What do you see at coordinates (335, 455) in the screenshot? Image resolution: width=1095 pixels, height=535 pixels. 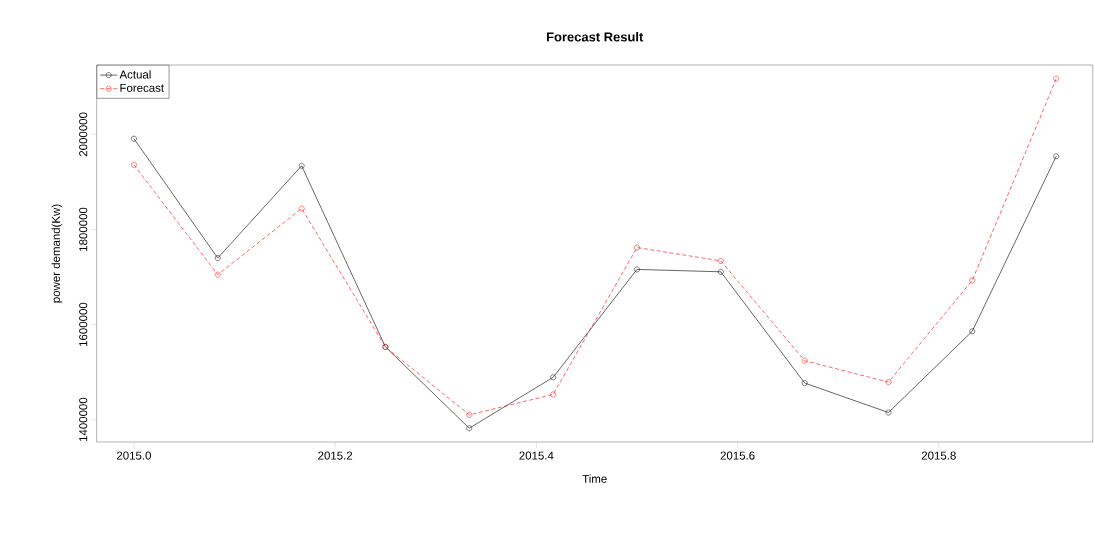 I see `x-tick-label: 2015.2` at bounding box center [335, 455].